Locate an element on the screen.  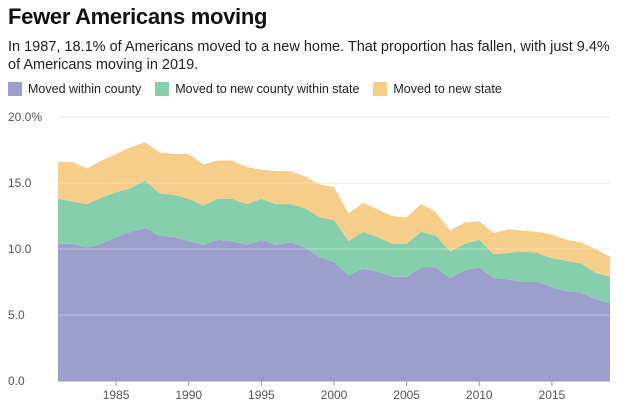
y-tick-label: 0.0 is located at coordinates (16, 381).